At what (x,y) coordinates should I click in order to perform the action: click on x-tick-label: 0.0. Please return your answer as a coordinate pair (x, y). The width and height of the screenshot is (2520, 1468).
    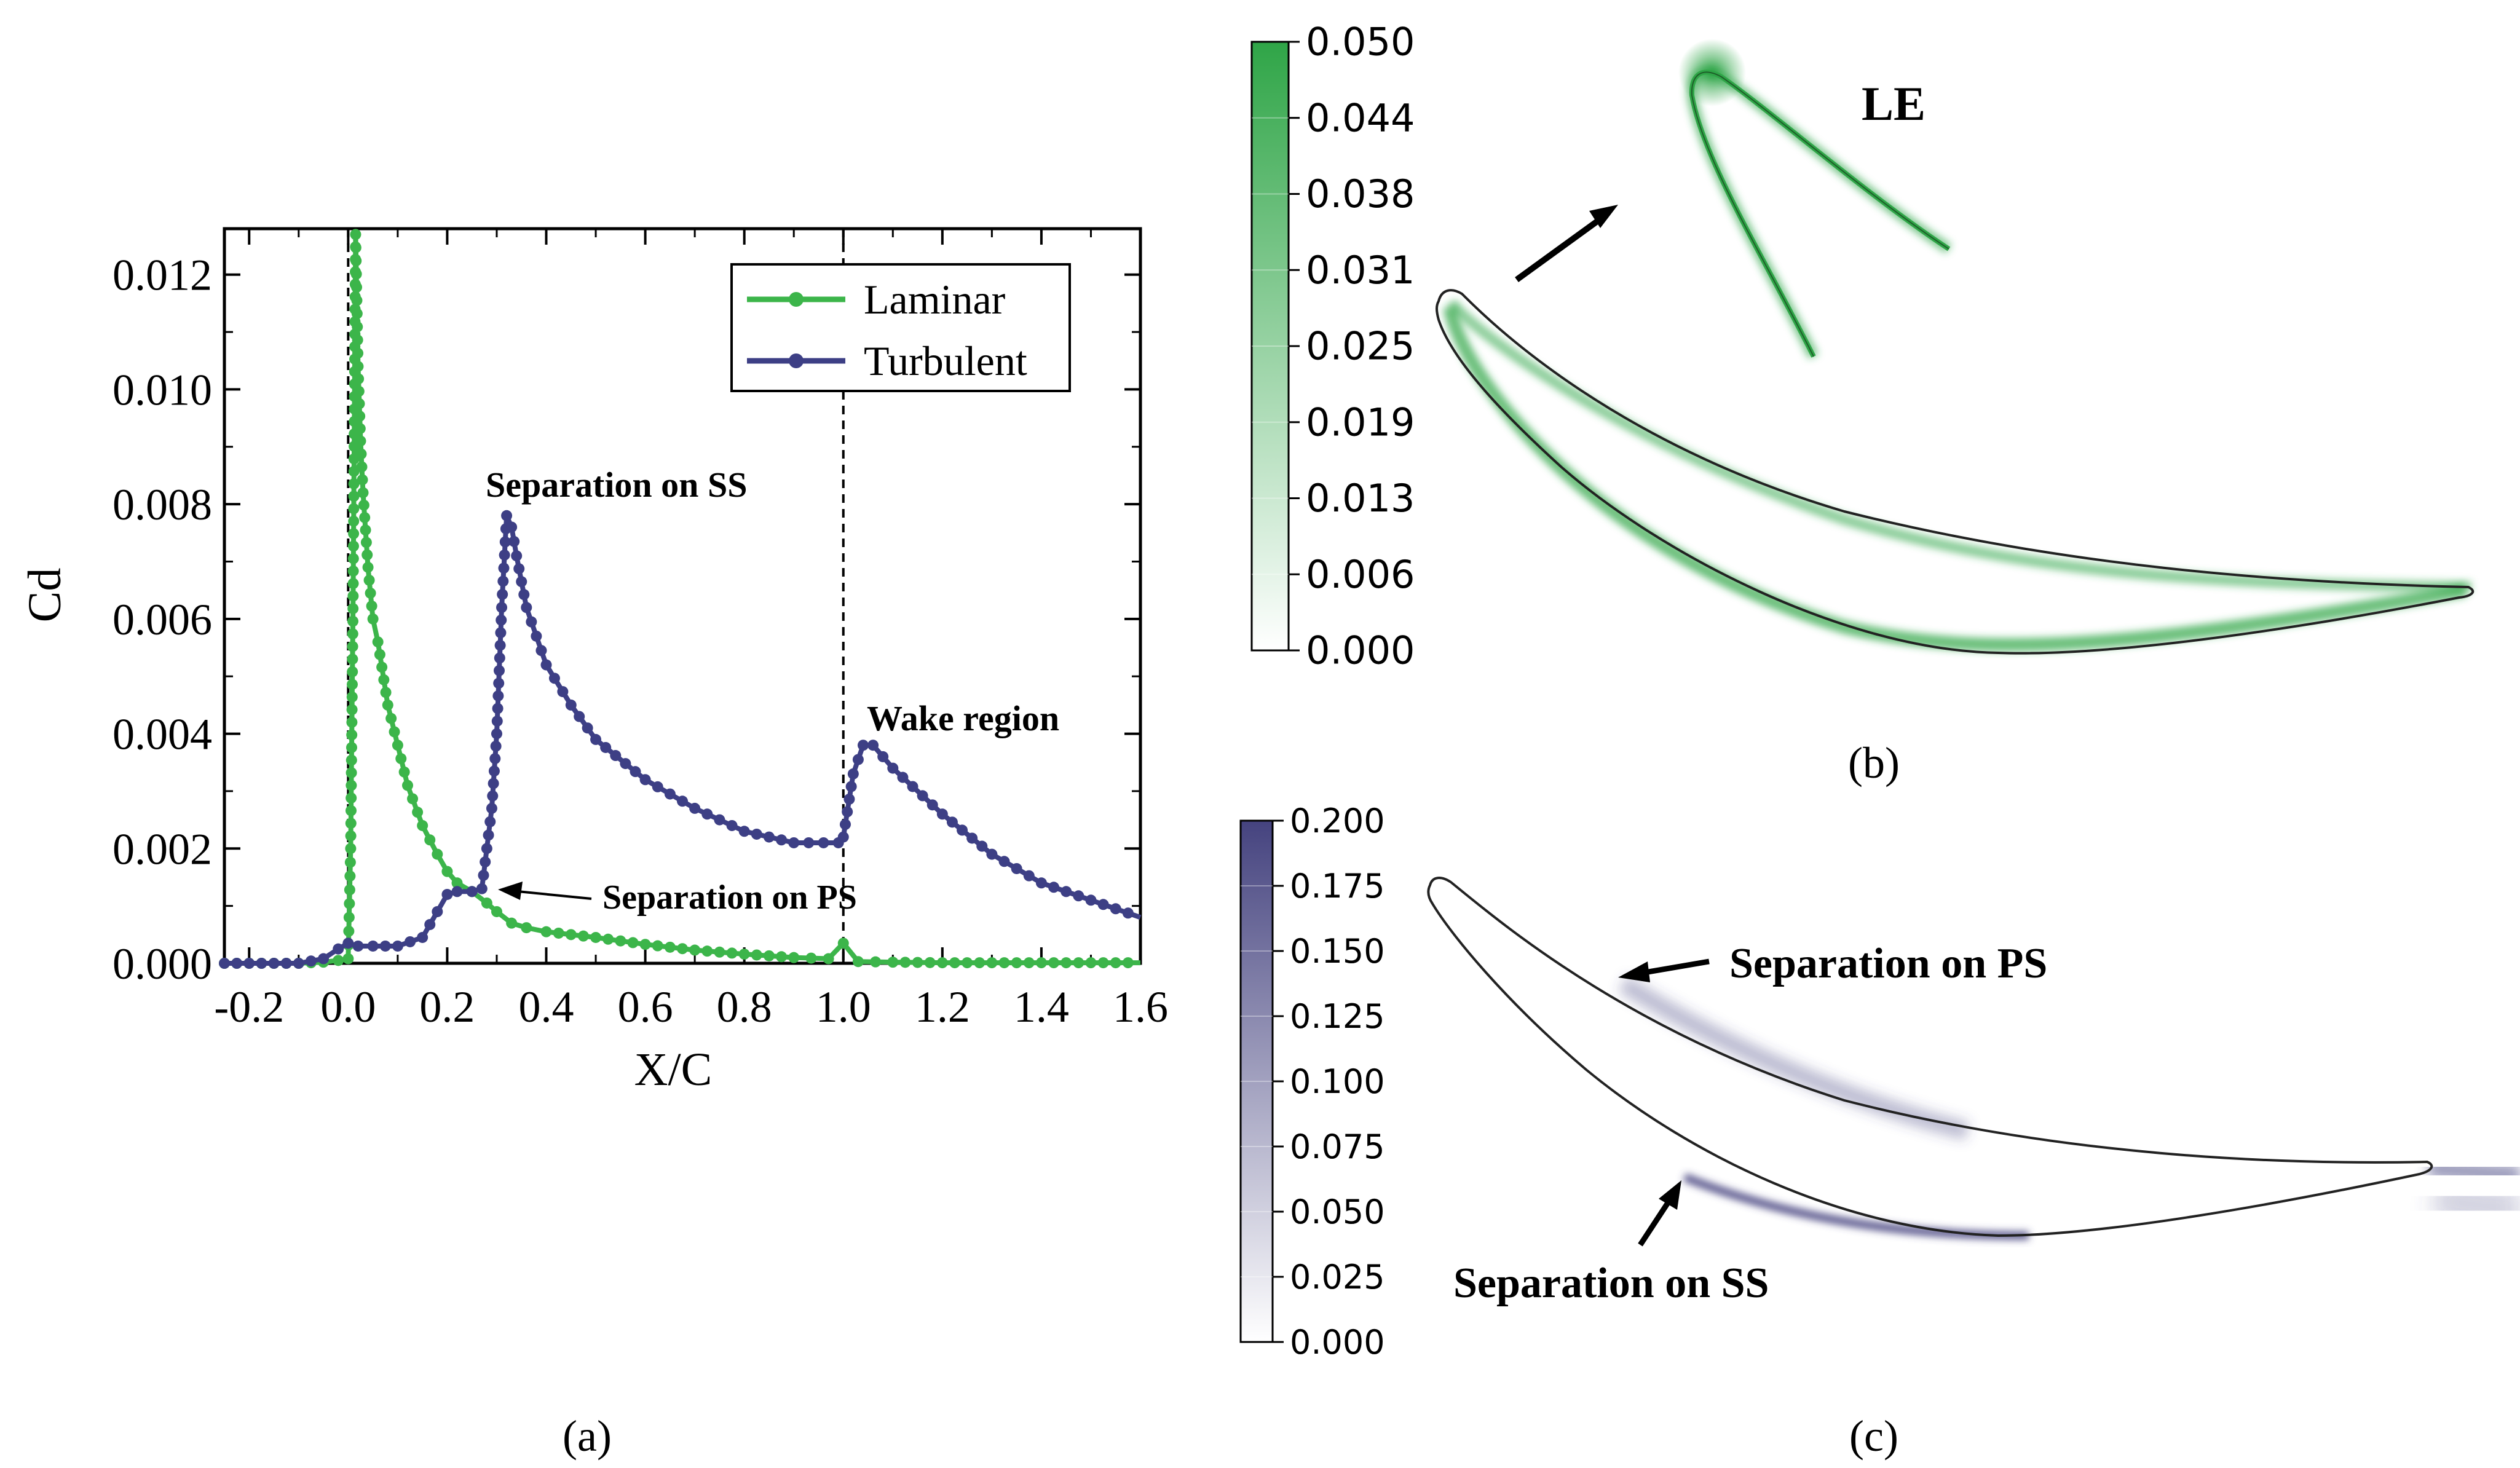
    Looking at the image, I should click on (348, 1007).